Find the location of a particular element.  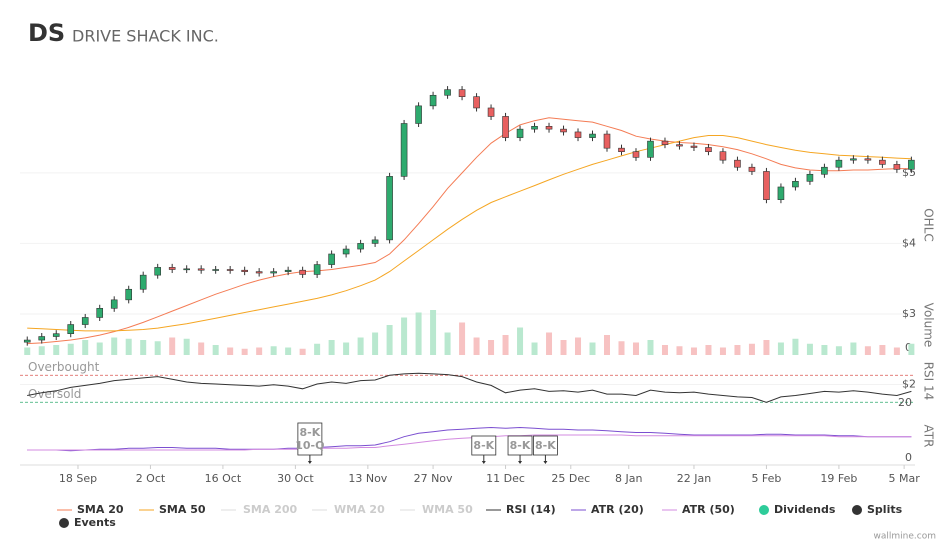

event-box is located at coordinates (310, 439).